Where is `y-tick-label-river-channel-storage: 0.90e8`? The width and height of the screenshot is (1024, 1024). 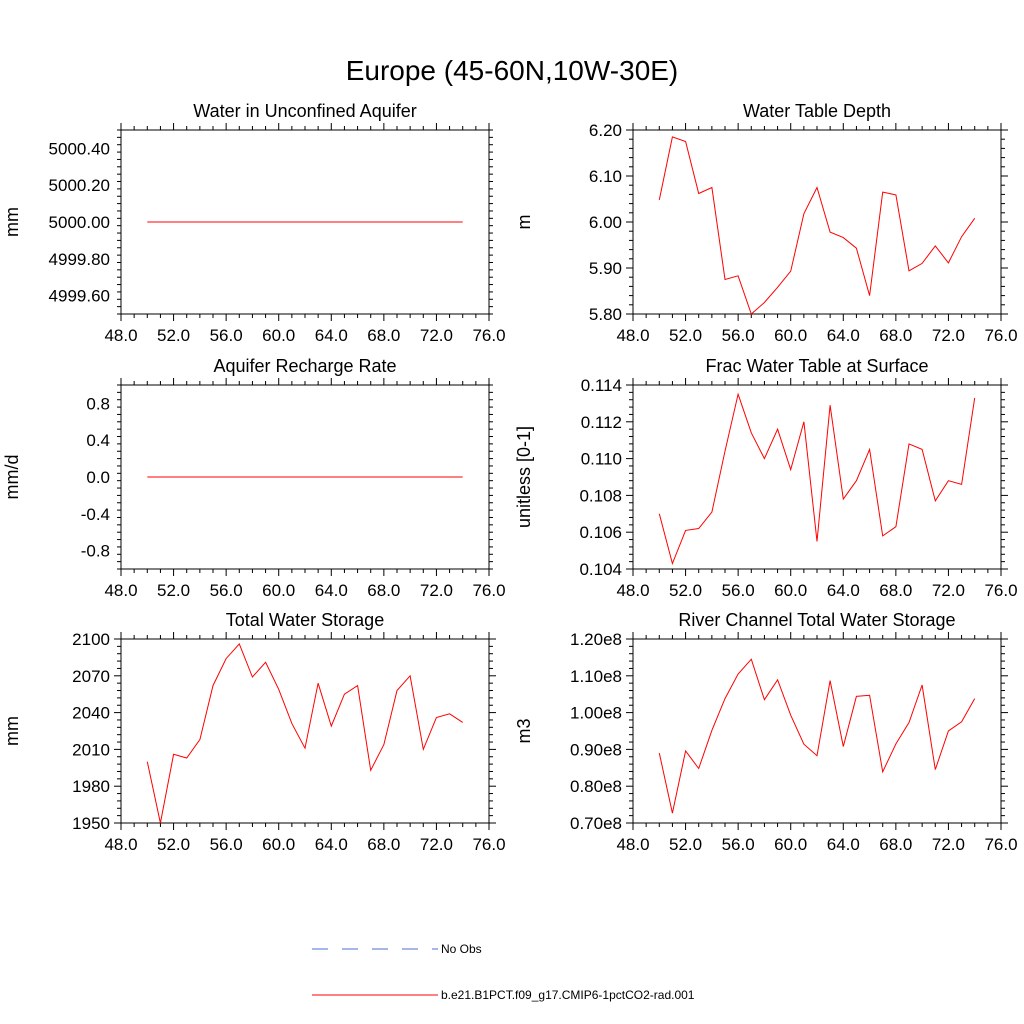
y-tick-label-river-channel-storage: 0.90e8 is located at coordinates (596, 749).